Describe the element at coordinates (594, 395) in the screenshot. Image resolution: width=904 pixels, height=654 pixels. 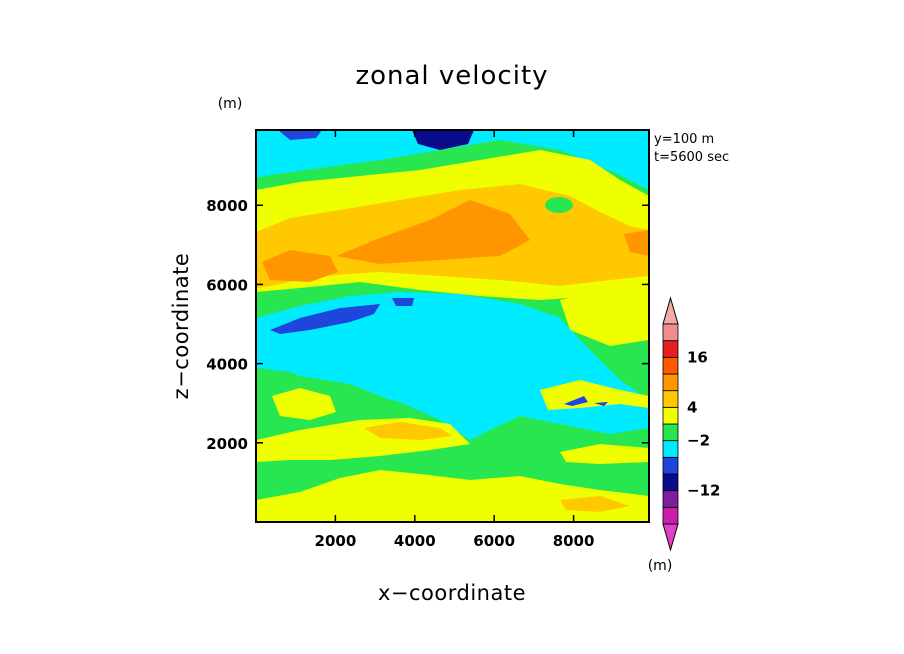
I see `region-middle-yellow-right2` at that location.